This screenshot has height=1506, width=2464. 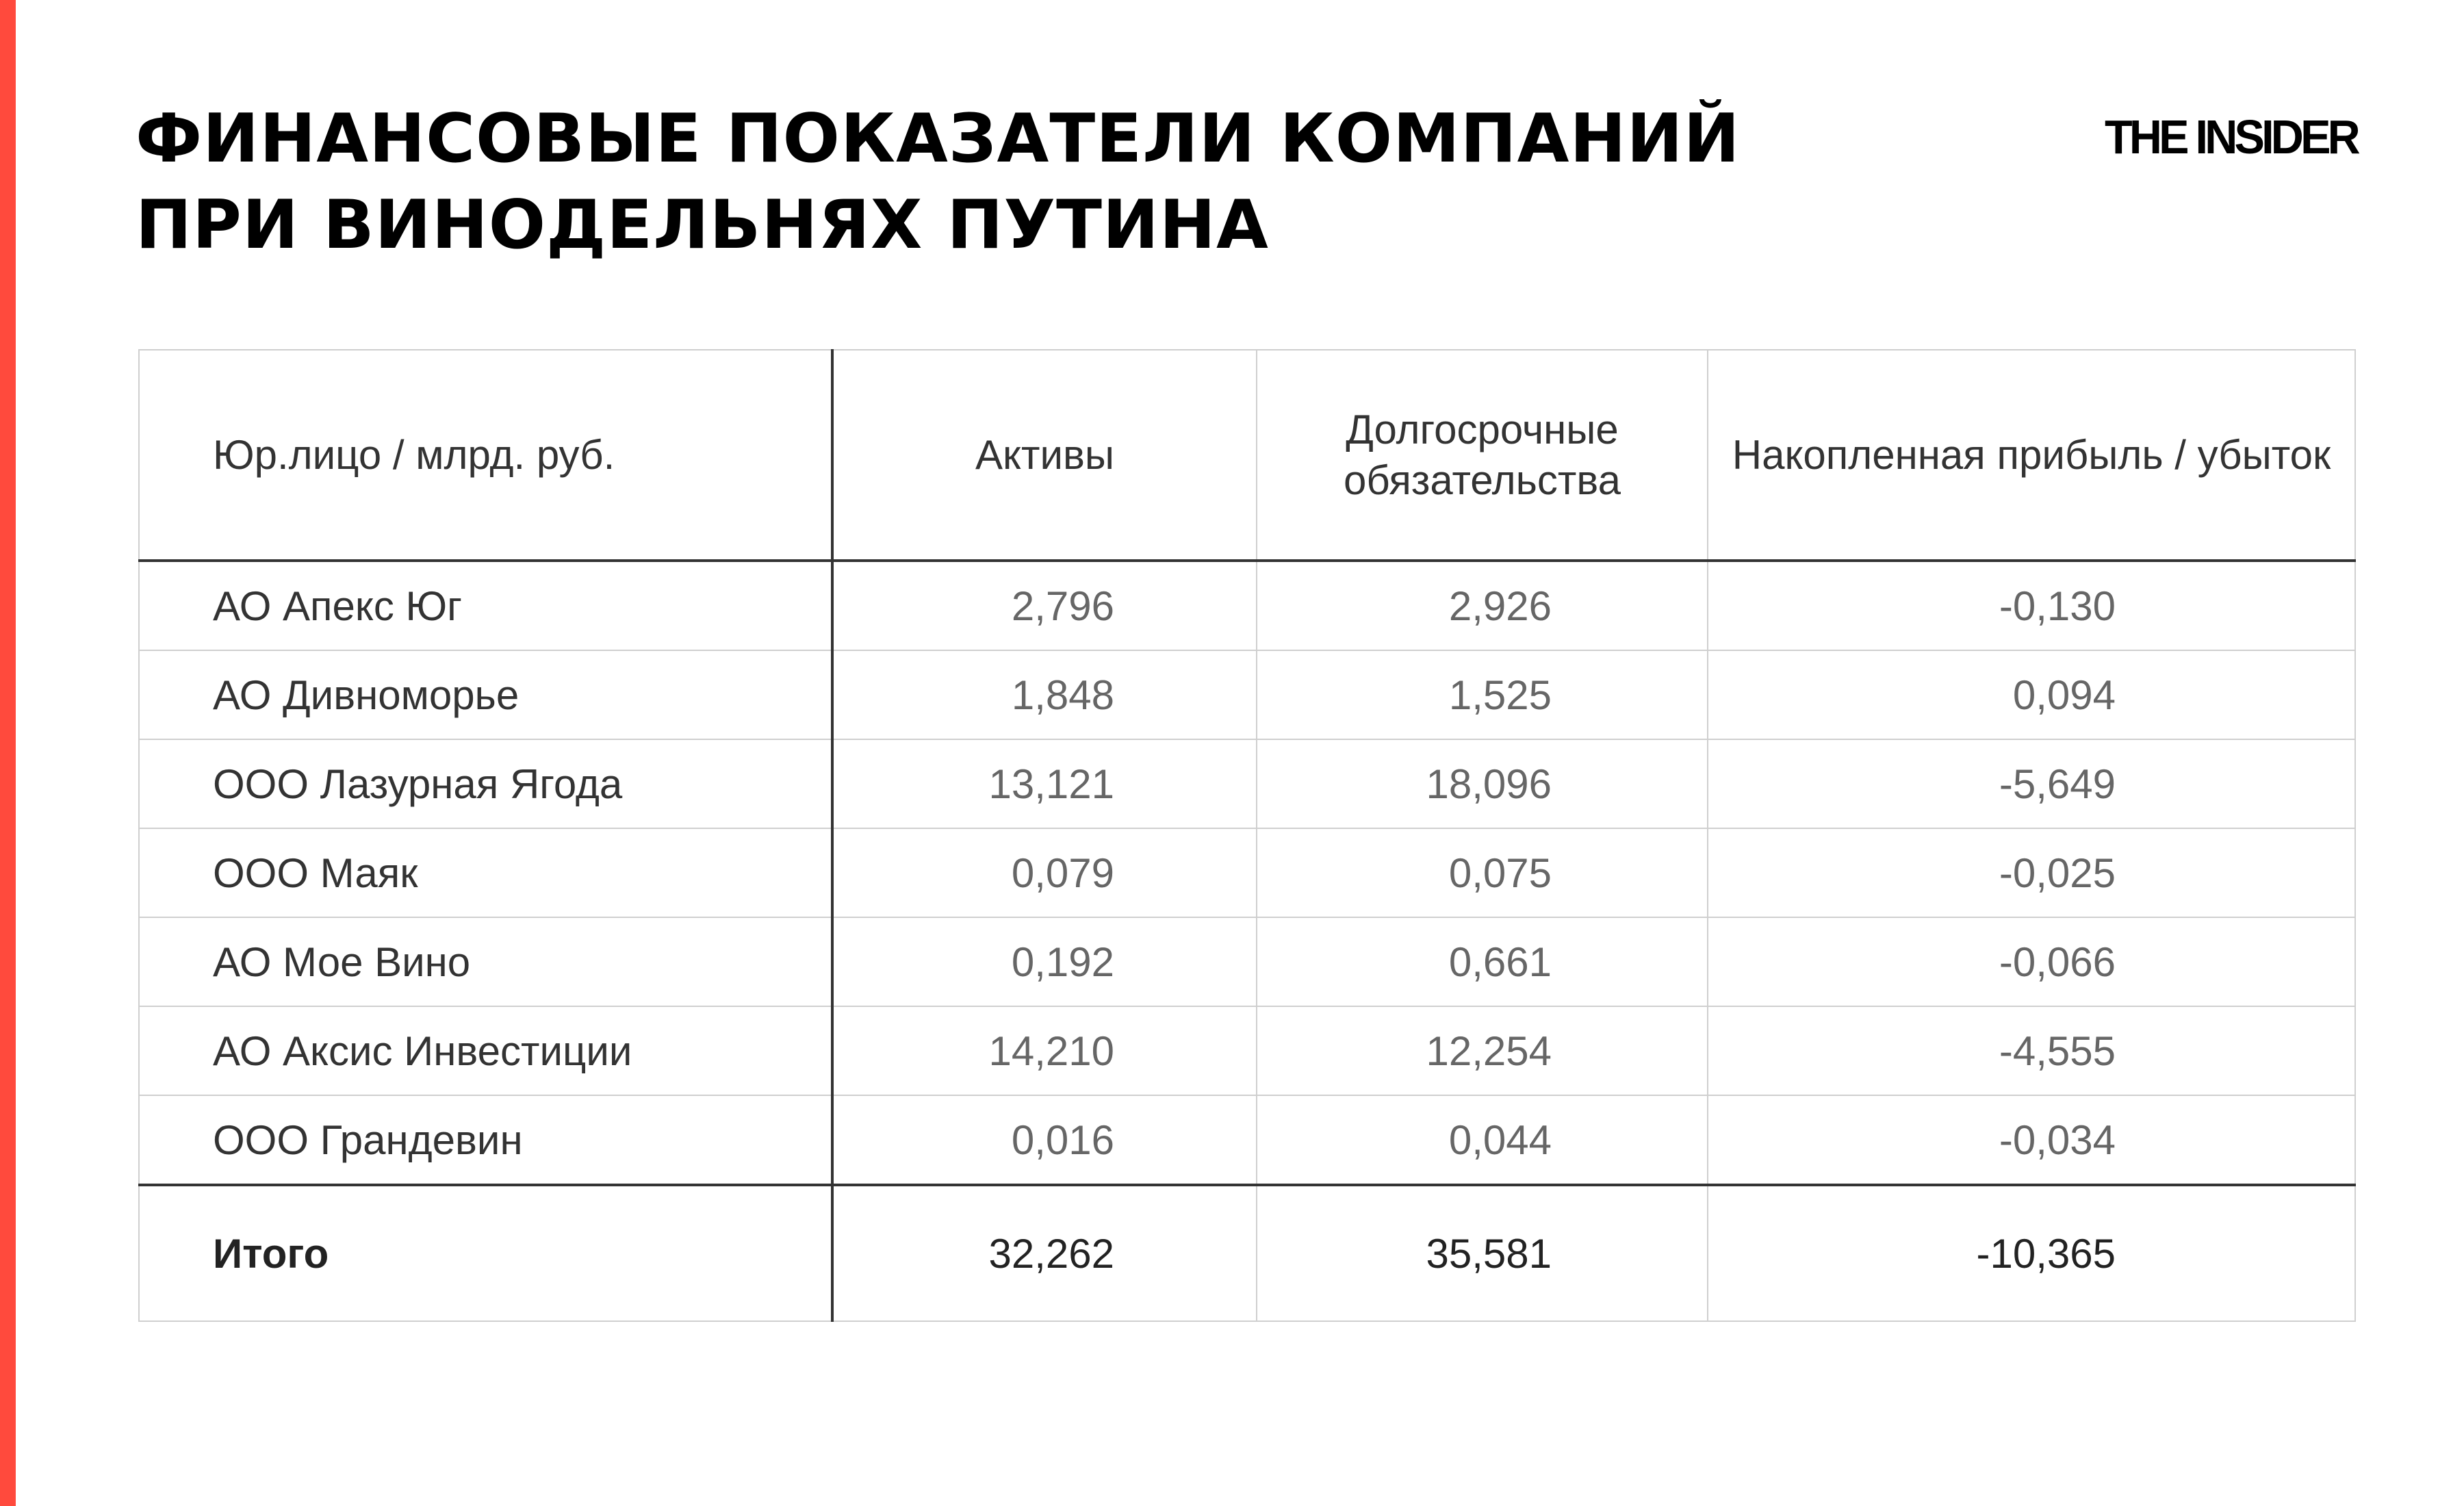 I want to click on liabilities-value: 18,096, so click(x=1482, y=784).